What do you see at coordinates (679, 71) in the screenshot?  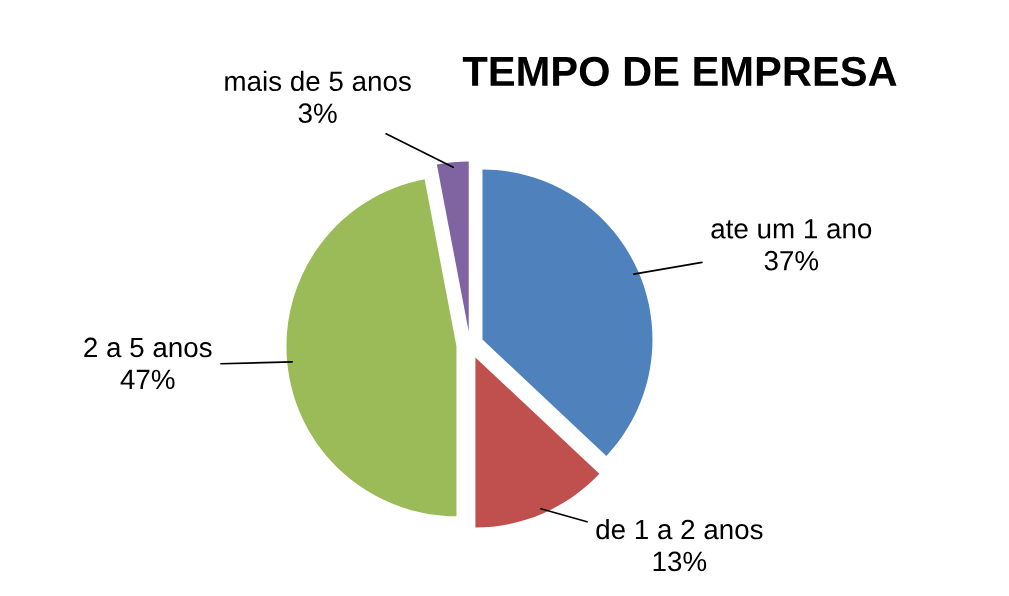 I see `chart-title: TEMPO DE EMPRESA` at bounding box center [679, 71].